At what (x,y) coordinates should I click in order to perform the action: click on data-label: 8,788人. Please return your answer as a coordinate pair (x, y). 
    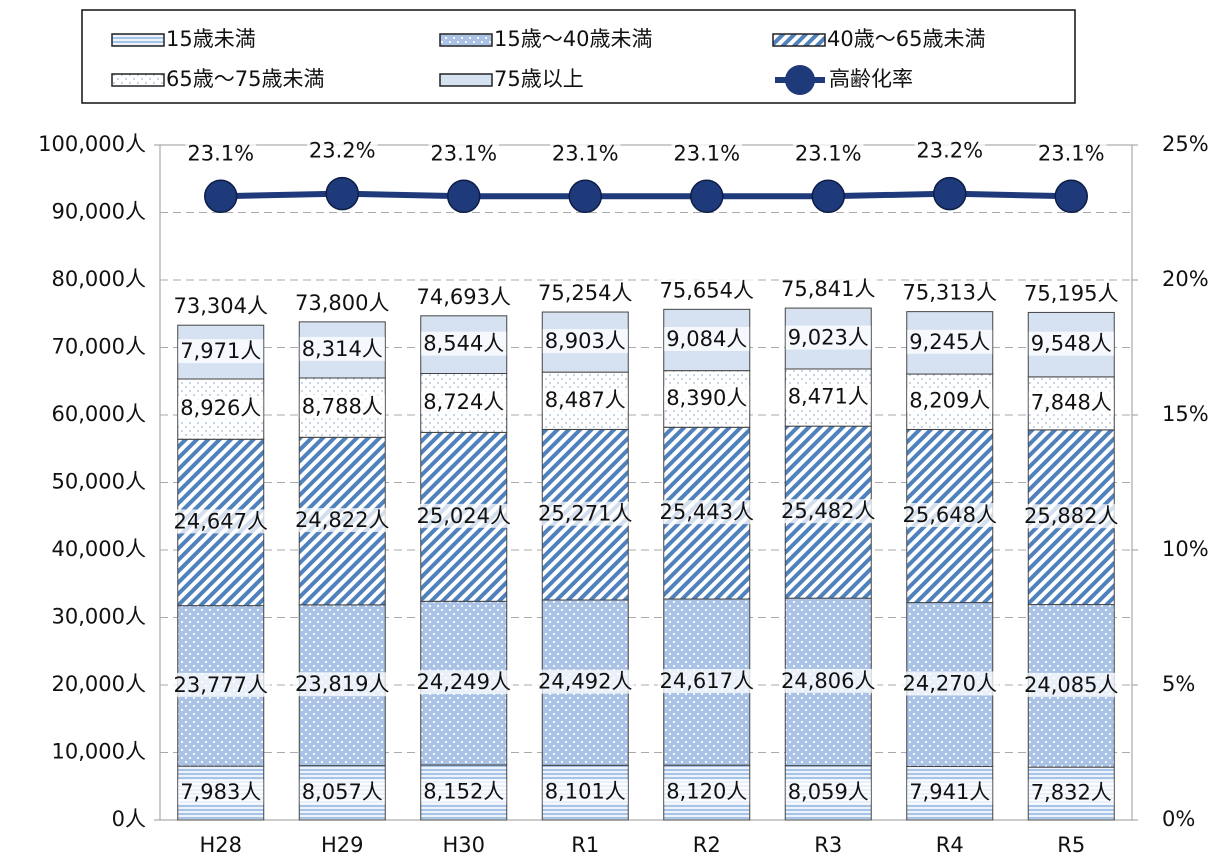
    Looking at the image, I should click on (342, 407).